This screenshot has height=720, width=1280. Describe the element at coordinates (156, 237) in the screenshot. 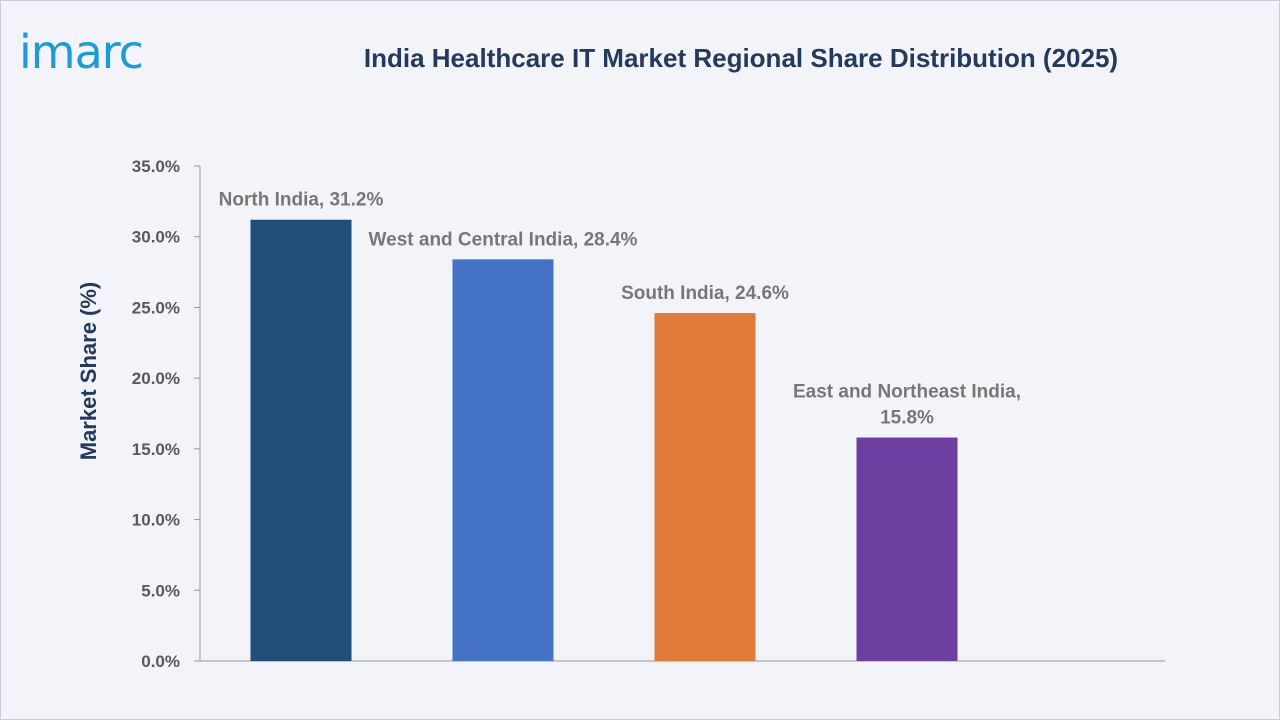

I see `y-tick-label: 30.0%` at that location.